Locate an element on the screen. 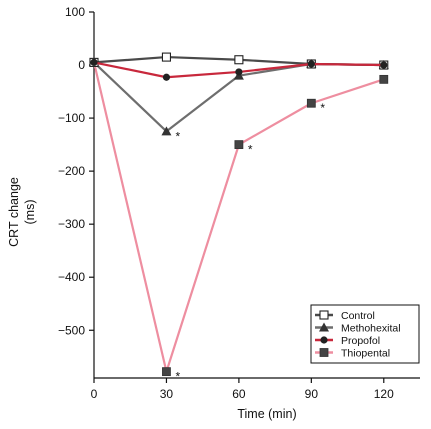  legend-label: Propofol is located at coordinates (360, 341).